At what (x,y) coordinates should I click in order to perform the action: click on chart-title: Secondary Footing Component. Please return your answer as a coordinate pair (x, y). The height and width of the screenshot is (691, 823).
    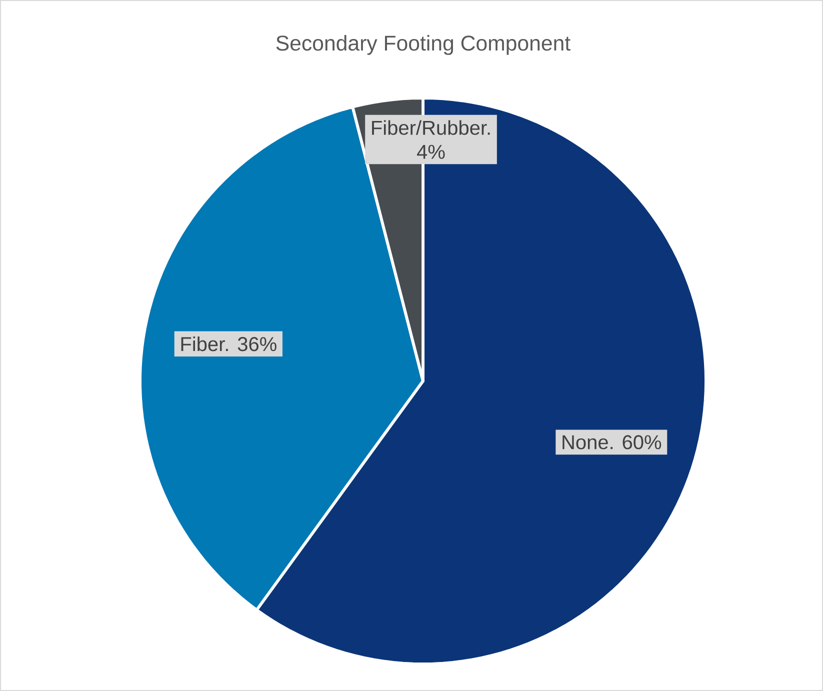
    Looking at the image, I should click on (423, 45).